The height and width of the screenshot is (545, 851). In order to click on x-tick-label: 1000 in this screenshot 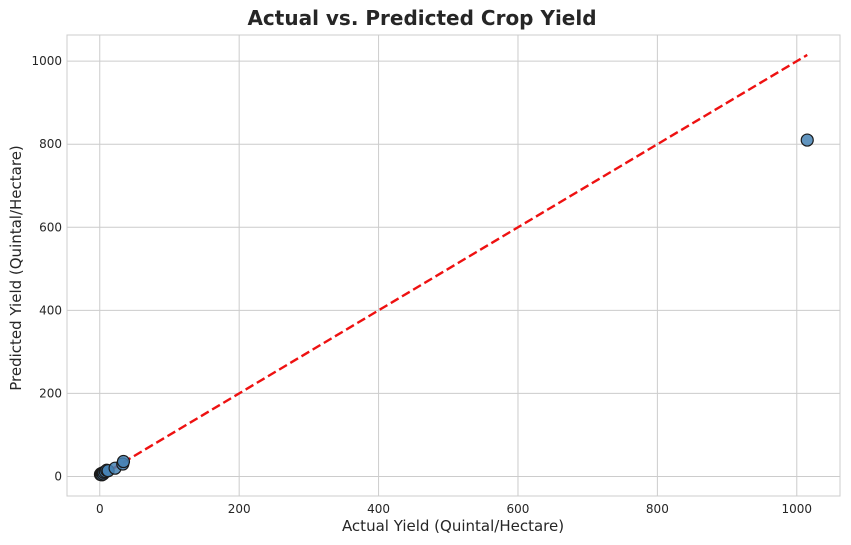, I will do `click(797, 509)`.